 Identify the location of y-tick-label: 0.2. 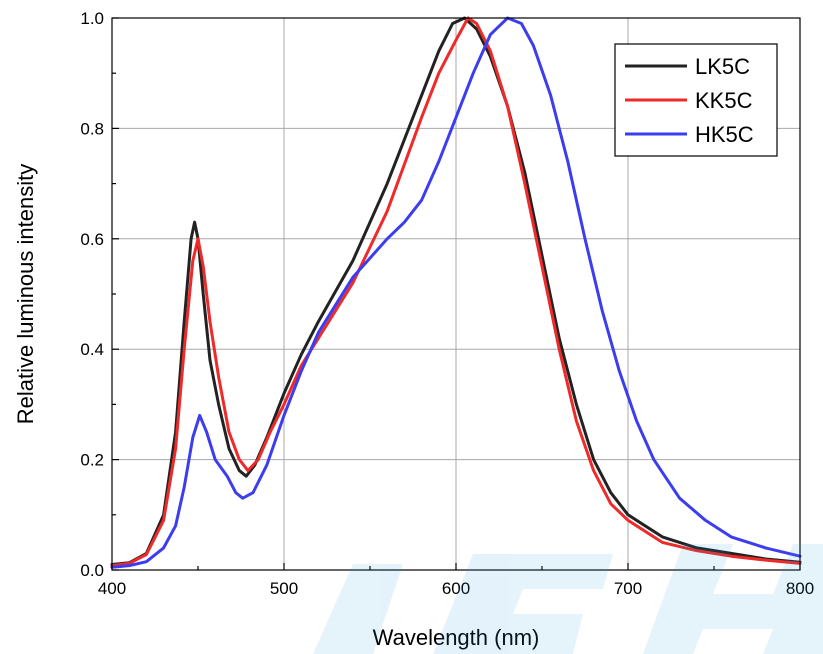
(92, 460).